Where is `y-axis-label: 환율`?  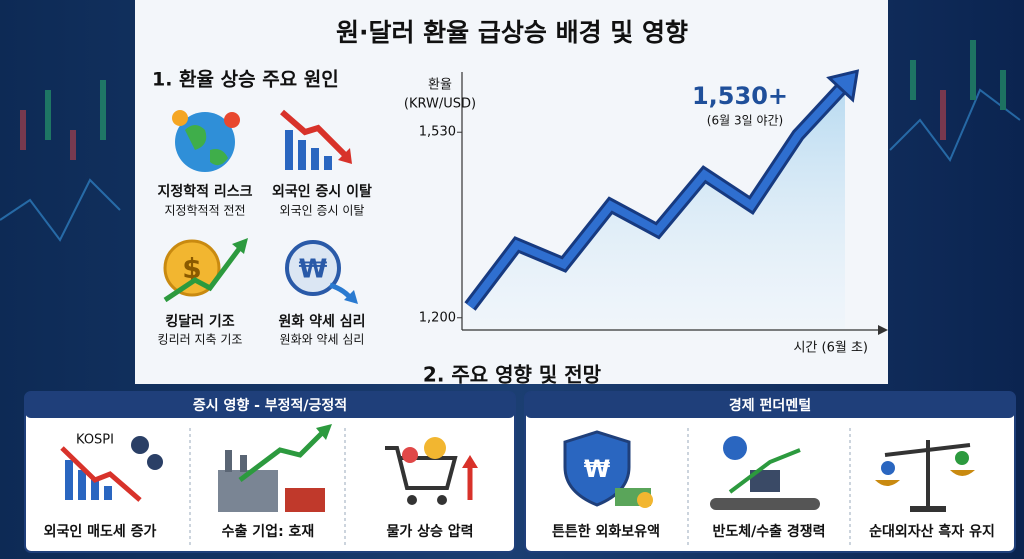
y-axis-label: 환율 is located at coordinates (440, 85).